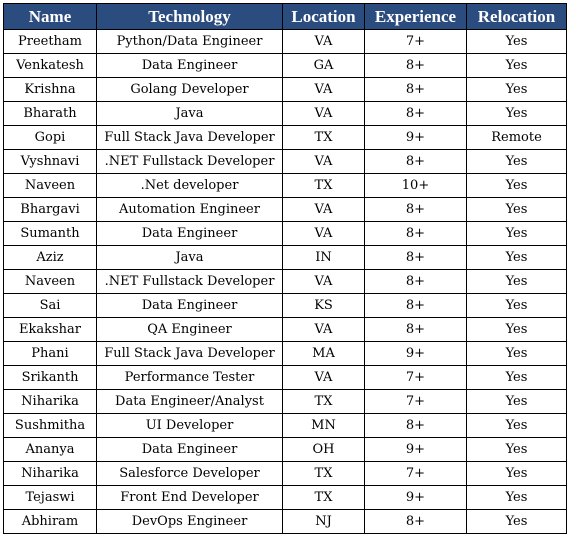 The height and width of the screenshot is (539, 570). I want to click on table-row: Krishna Golang Developer VA 8+ Yes, so click(285, 89).